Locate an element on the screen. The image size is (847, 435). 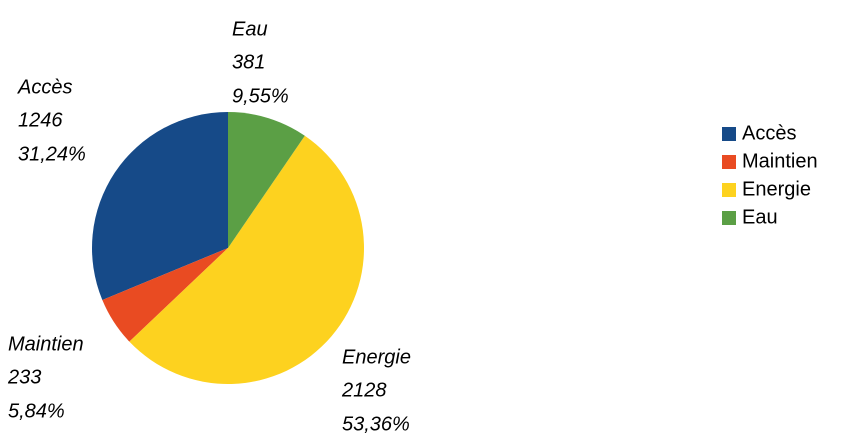
slice-label-value: 1246 is located at coordinates (40, 120).